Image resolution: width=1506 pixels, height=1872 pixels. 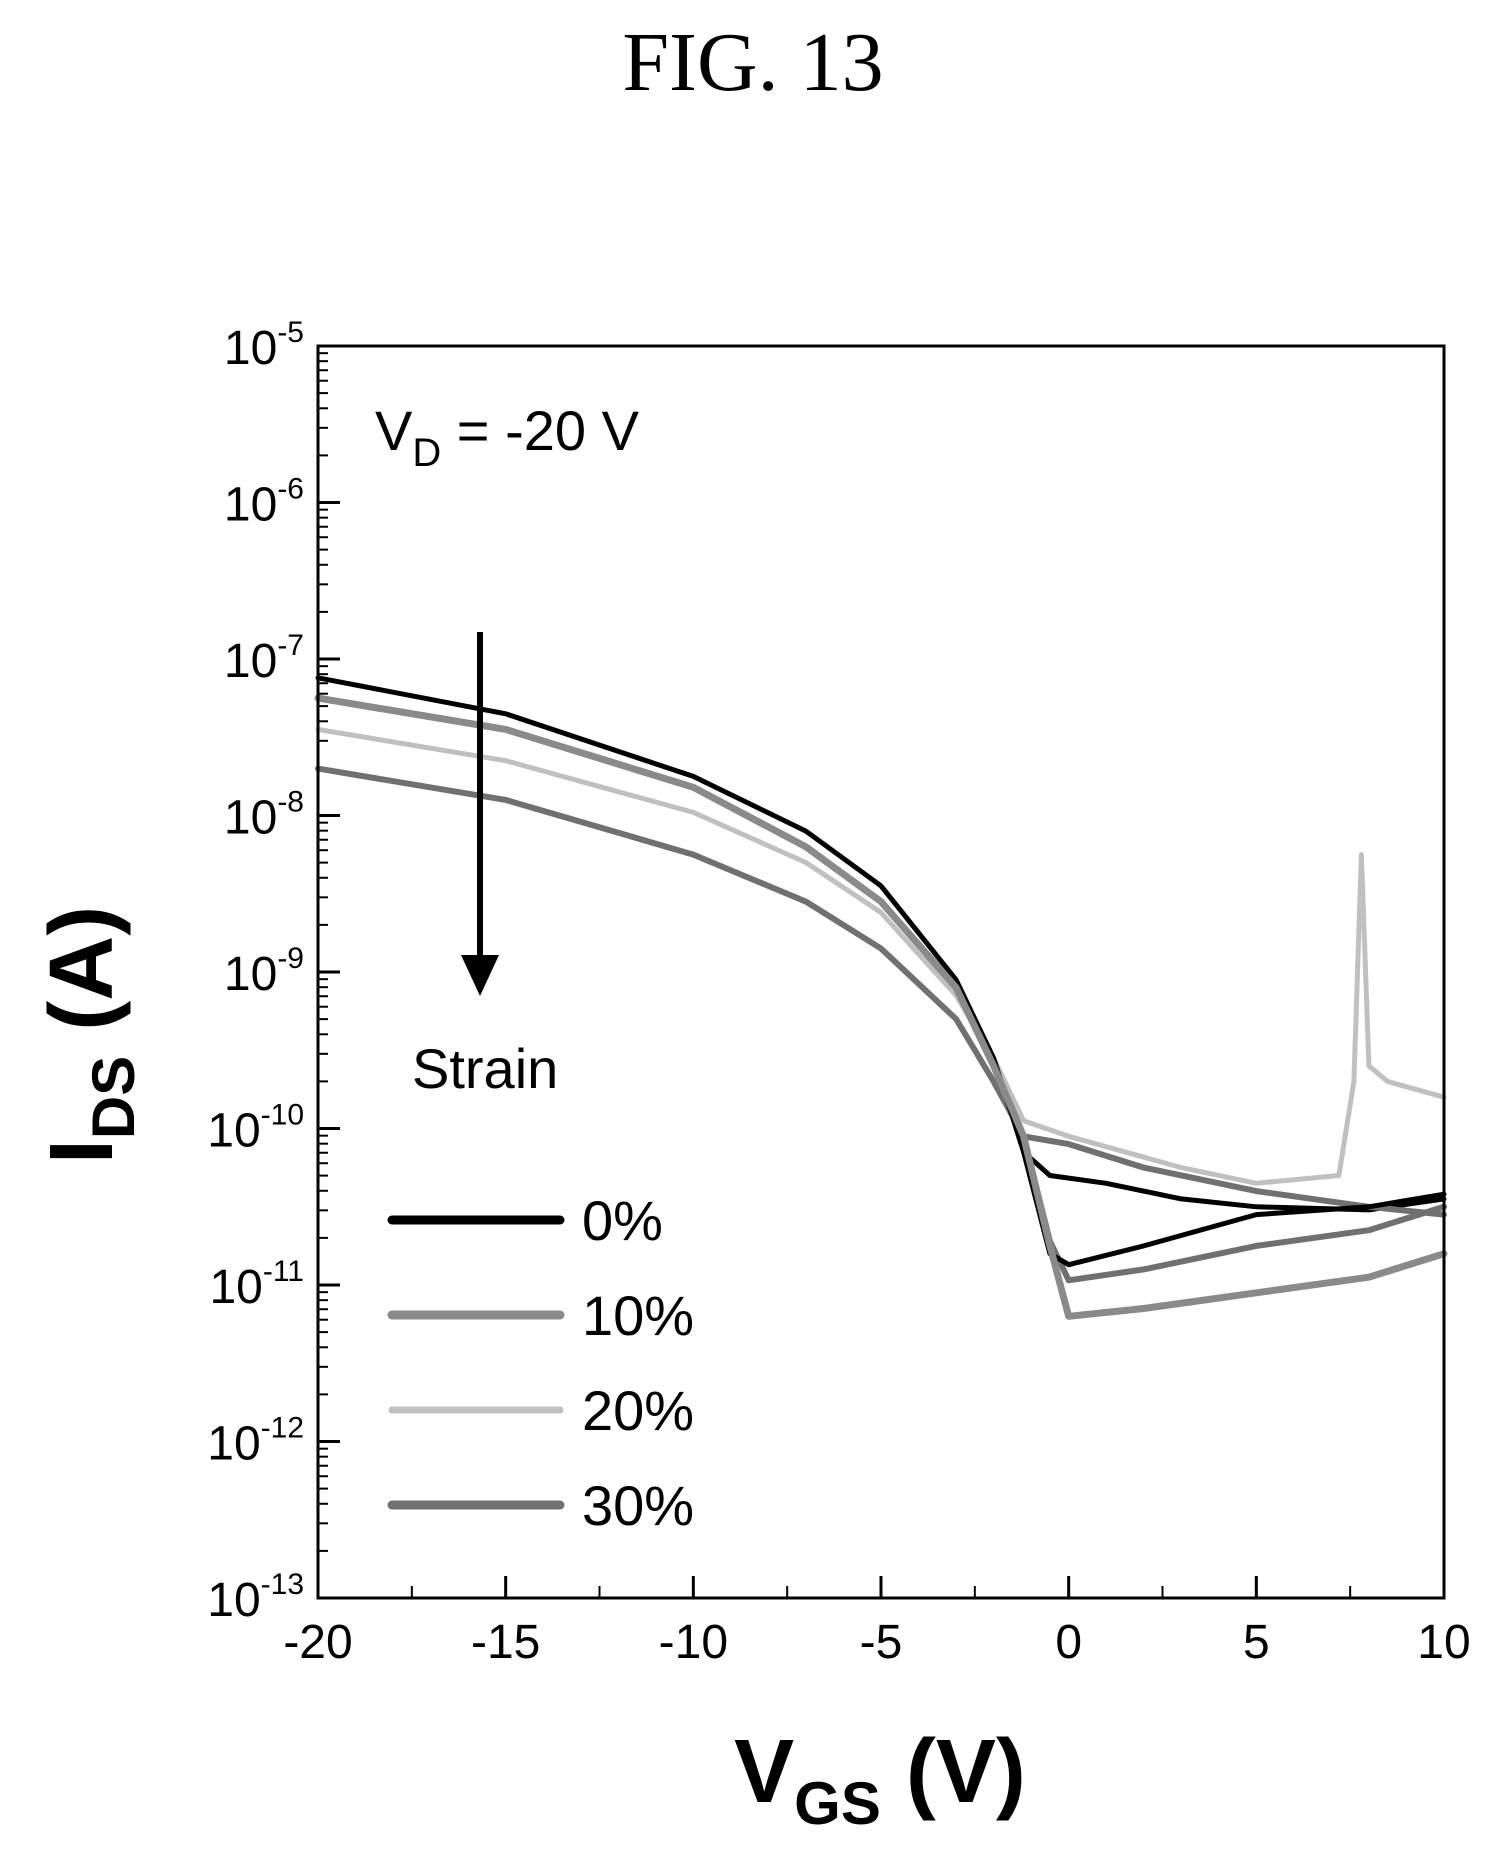 I want to click on series-line-30pct, so click(x=1233, y=1175).